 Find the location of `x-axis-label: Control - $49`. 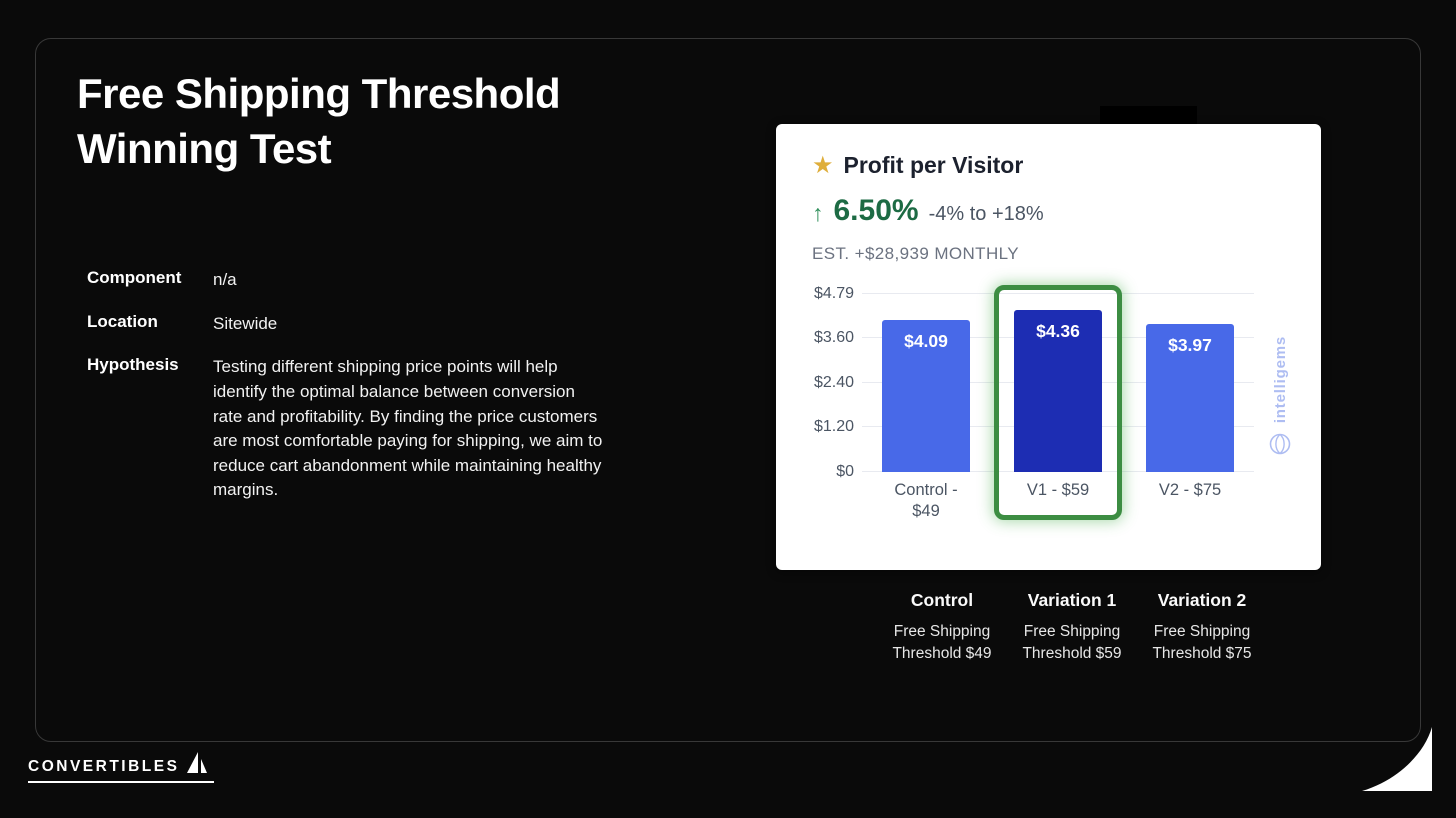

x-axis-label: Control - $49 is located at coordinates (926, 500).